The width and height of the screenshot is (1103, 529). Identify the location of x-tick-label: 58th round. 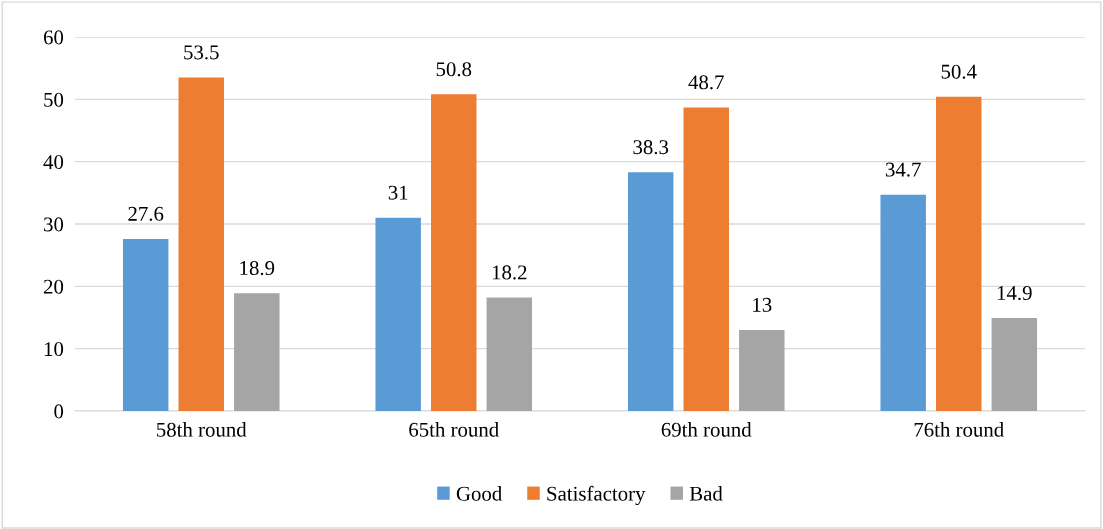
(202, 429).